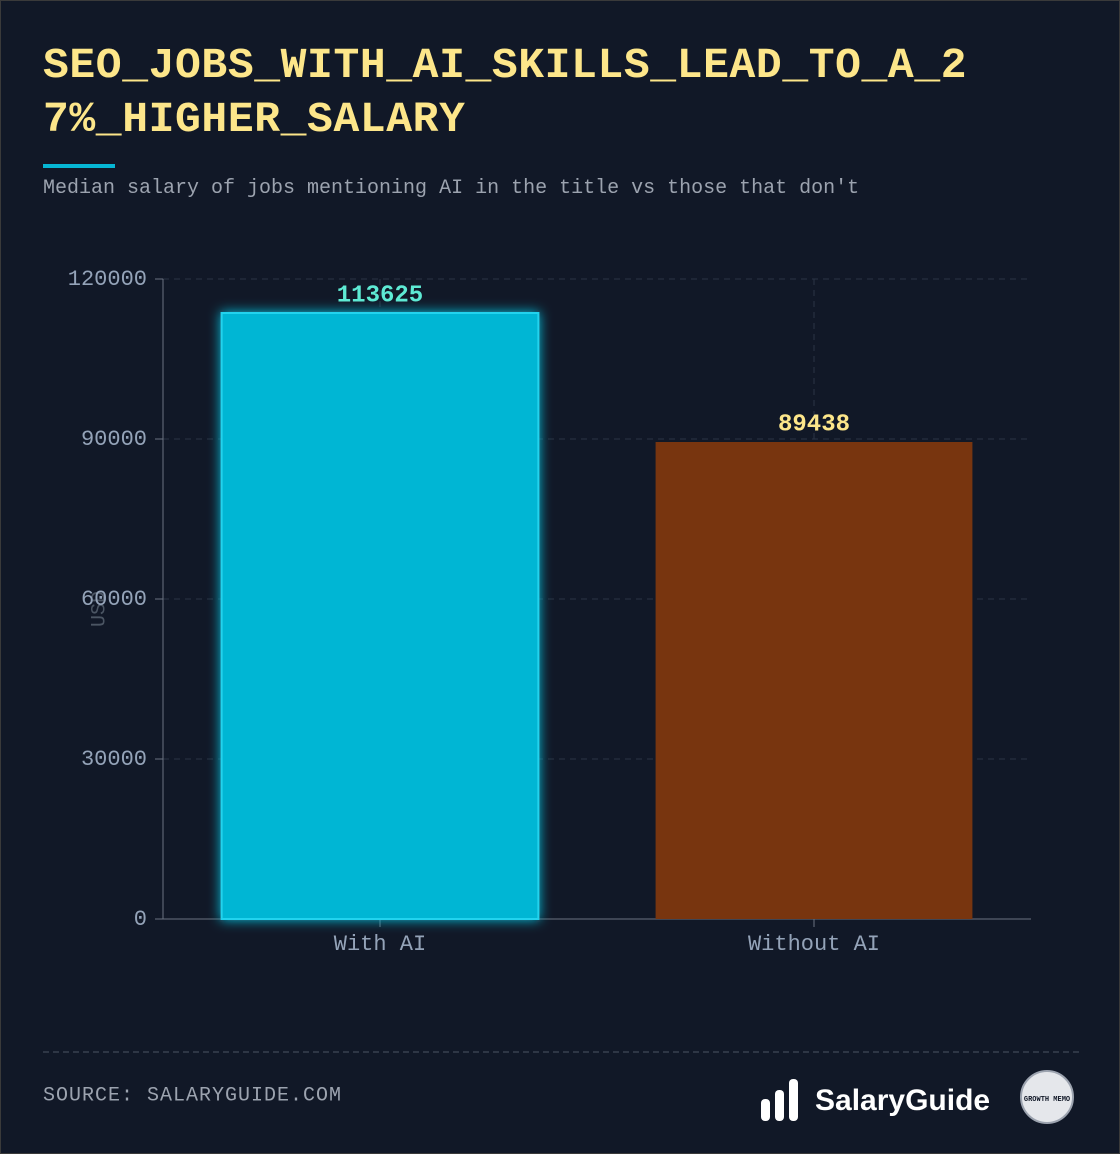 Image resolution: width=1120 pixels, height=1154 pixels. Describe the element at coordinates (114, 439) in the screenshot. I see `y-tick-label: 90000` at that location.